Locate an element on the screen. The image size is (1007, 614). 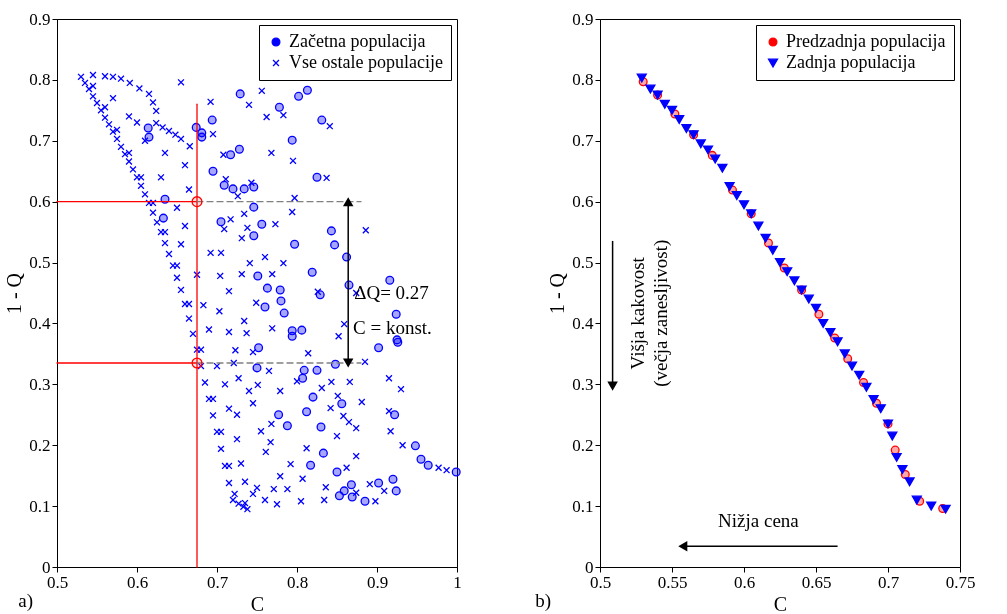
x-tick-label: 0.55 is located at coordinates (672, 582).